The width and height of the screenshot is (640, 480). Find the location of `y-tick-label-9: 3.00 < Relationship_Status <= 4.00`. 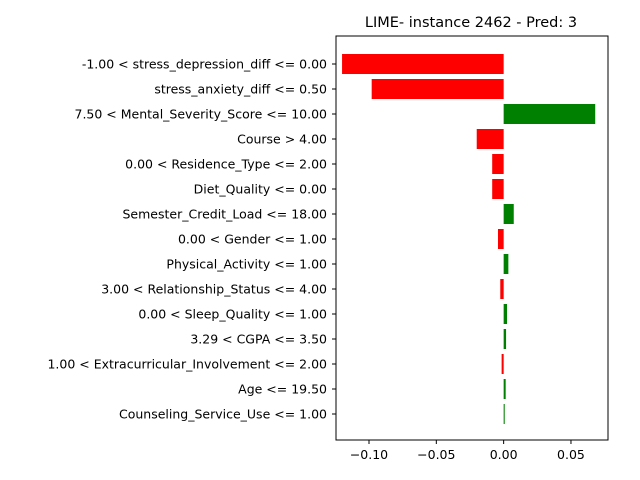

y-tick-label-9: 3.00 < Relationship_Status <= 4.00 is located at coordinates (214, 289).